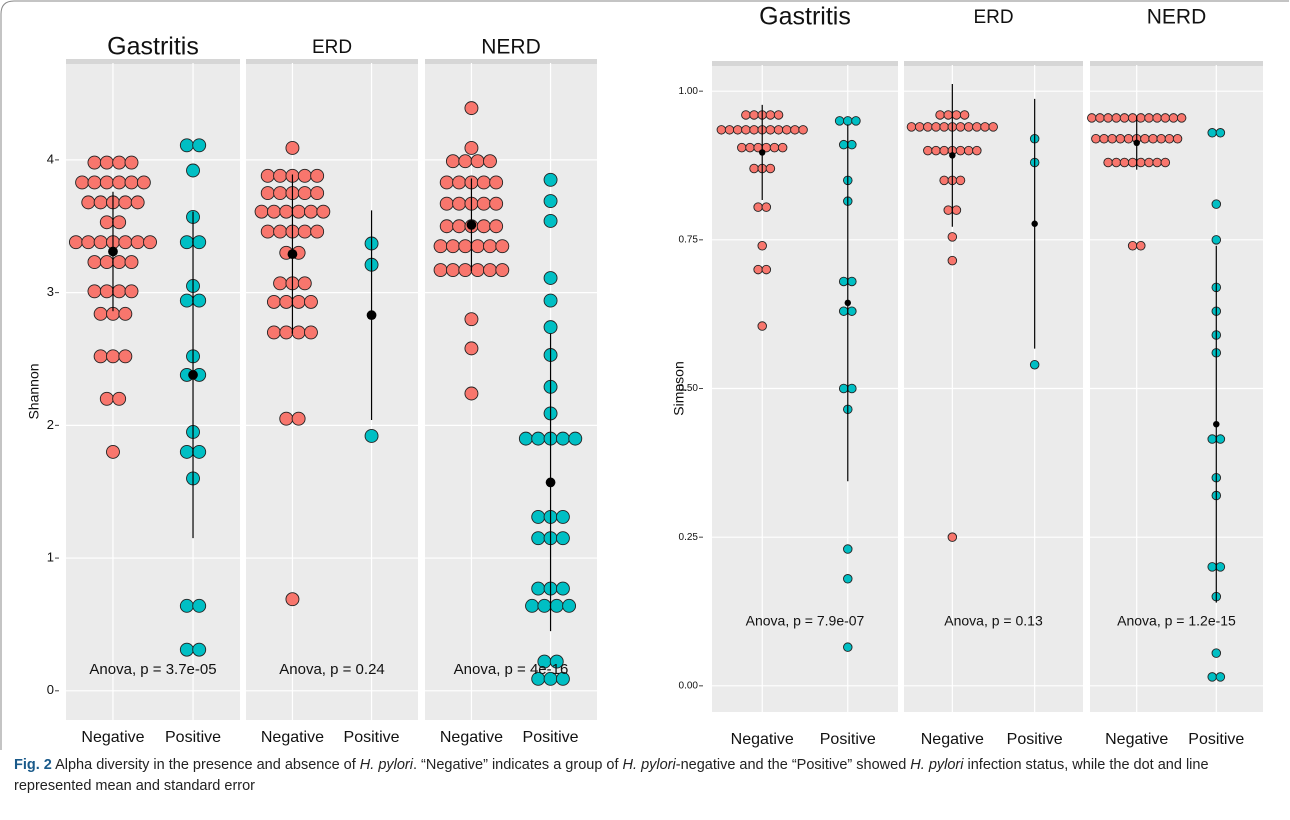 This screenshot has width=1290, height=820. I want to click on panel-background, so click(153, 391).